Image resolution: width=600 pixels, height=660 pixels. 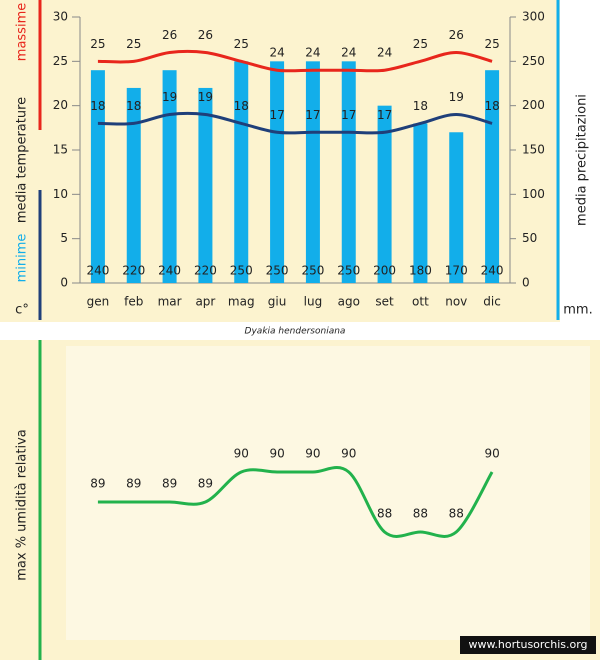 What do you see at coordinates (577, 310) in the screenshot?
I see `y2-unit: mm.` at bounding box center [577, 310].